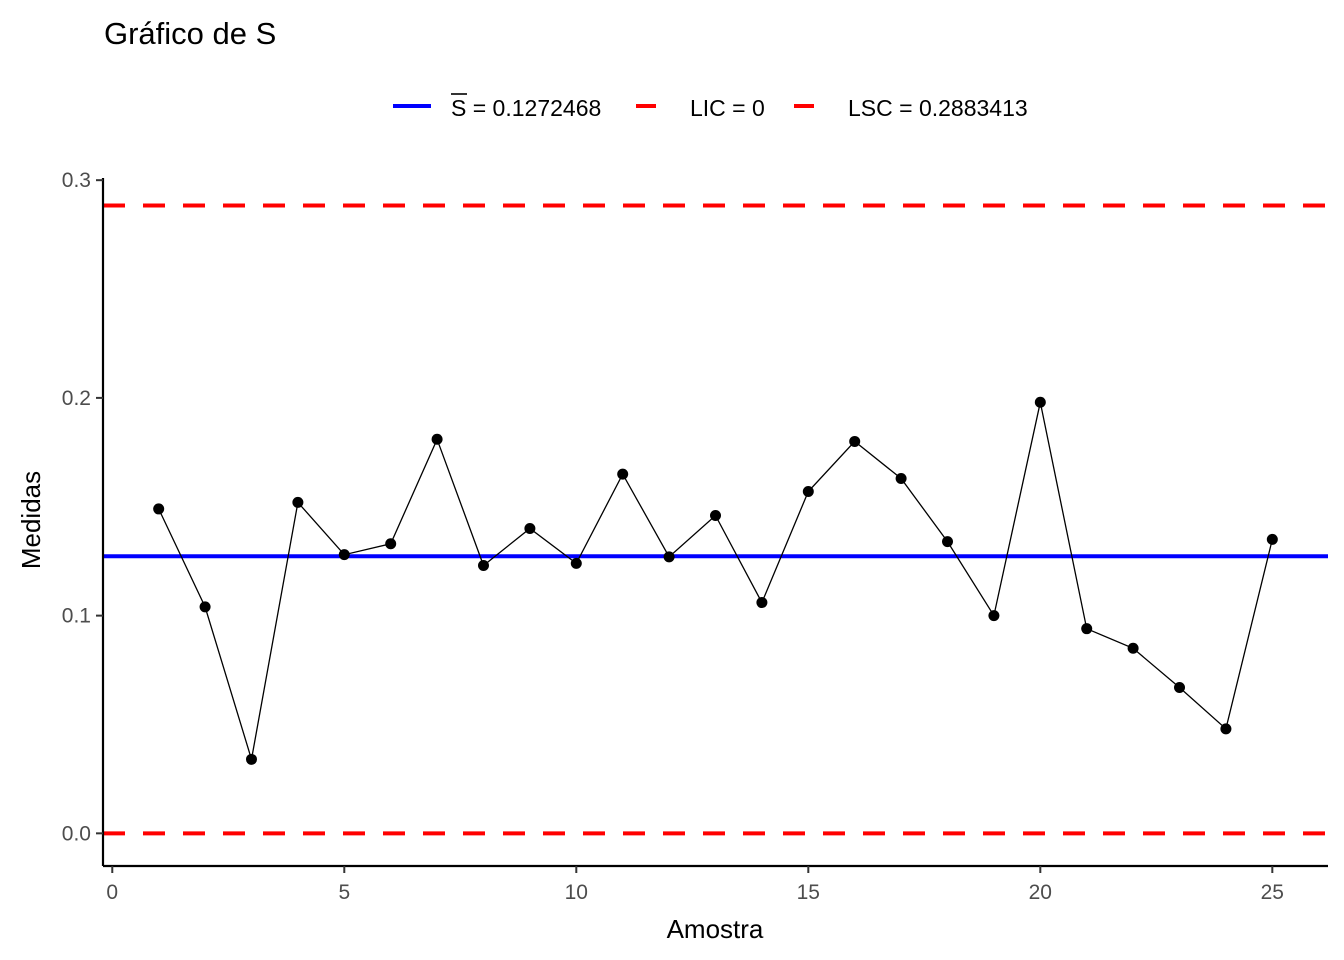  Describe the element at coordinates (76, 398) in the screenshot. I see `y-tick-label: 0.2` at that location.